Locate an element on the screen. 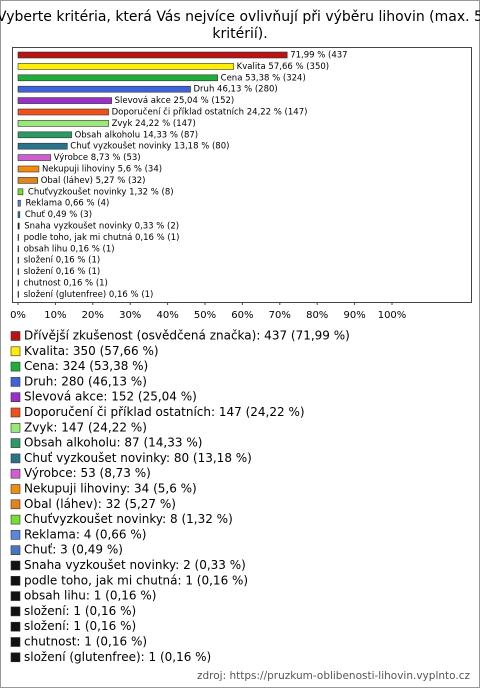 The height and width of the screenshot is (692, 480). legend-label: Cena: 324 (53,38 %) is located at coordinates (86, 366).